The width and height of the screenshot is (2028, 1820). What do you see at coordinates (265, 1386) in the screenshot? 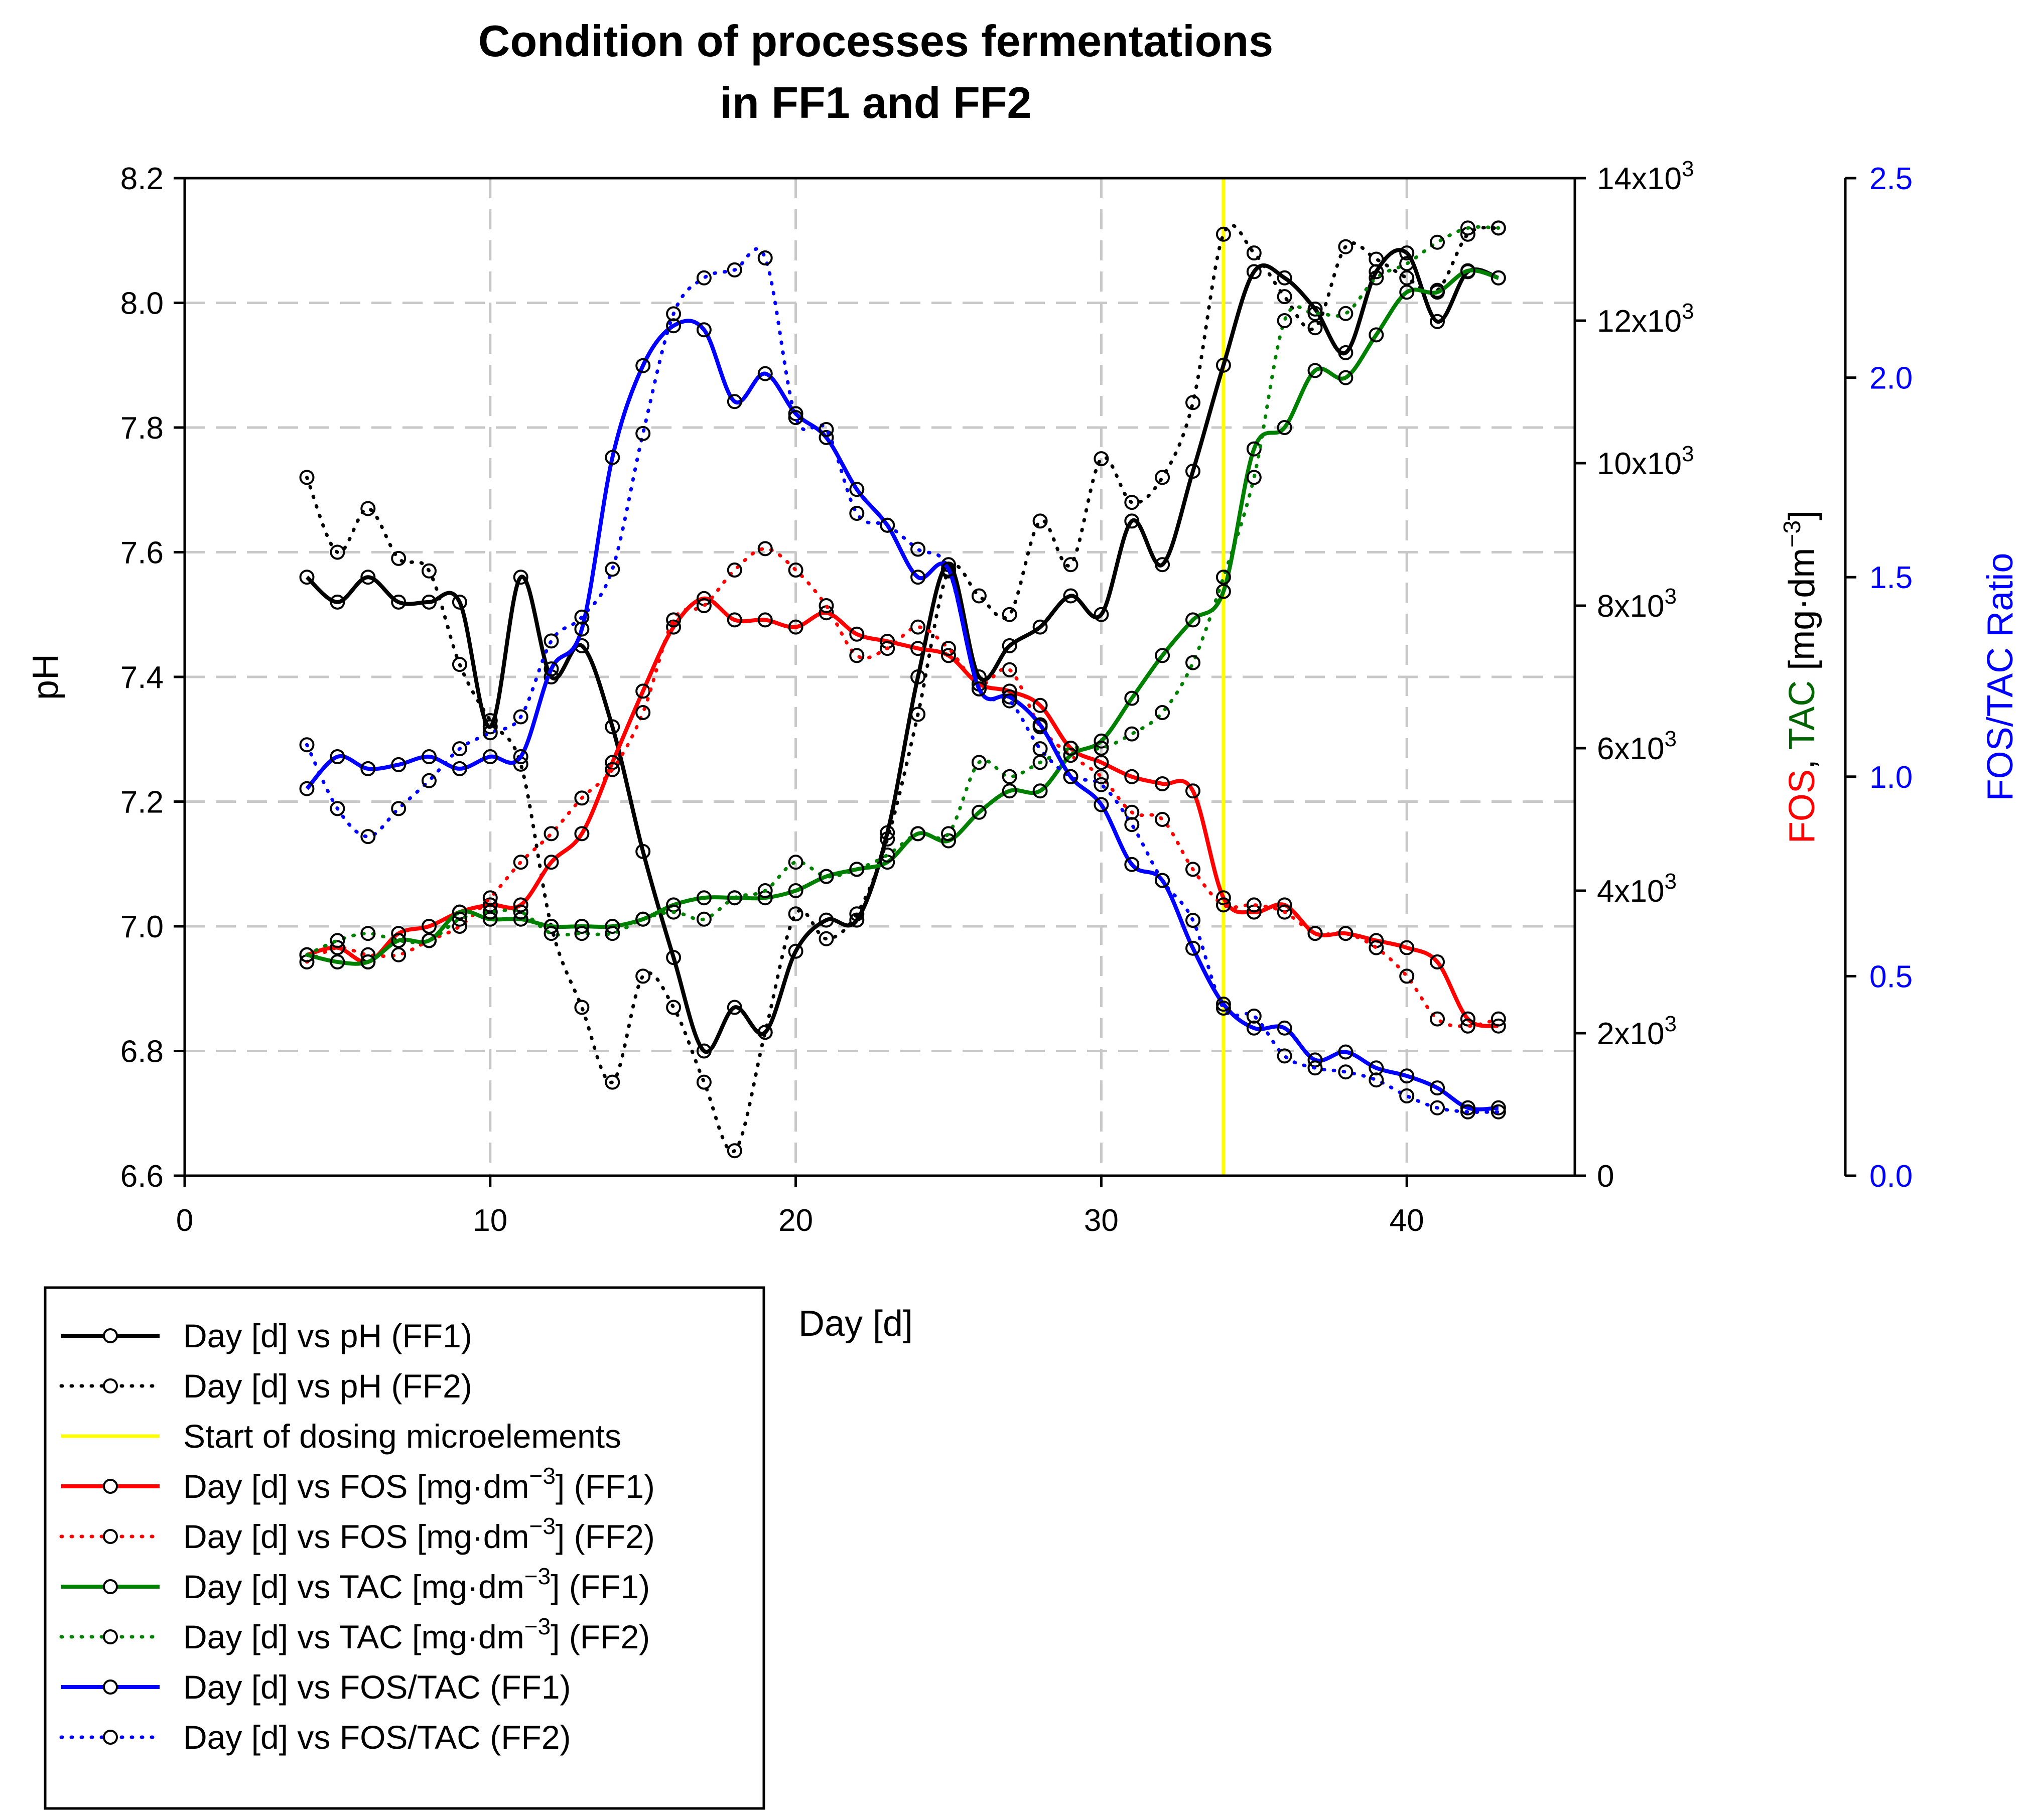
I see `legend-entry: Day [d] vs pH (FF2)` at bounding box center [265, 1386].